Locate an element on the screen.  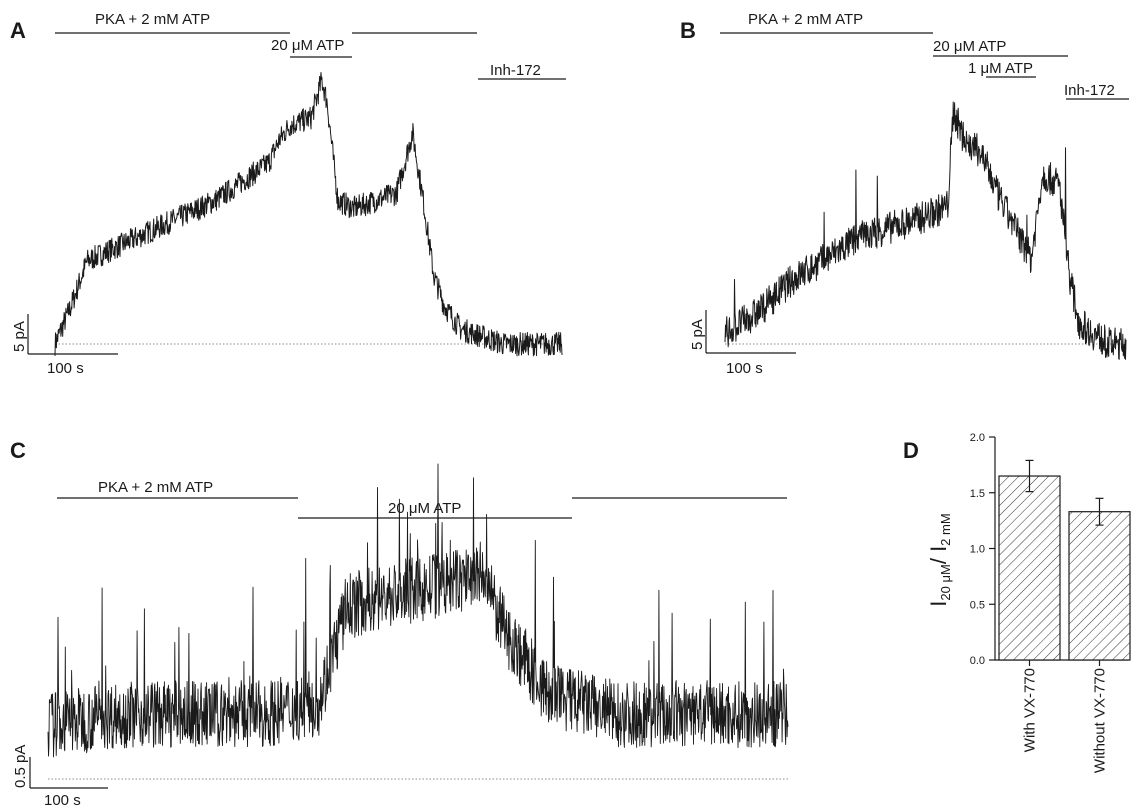
panel-b-annotation-inh: Inh-172 is located at coordinates (1089, 90).